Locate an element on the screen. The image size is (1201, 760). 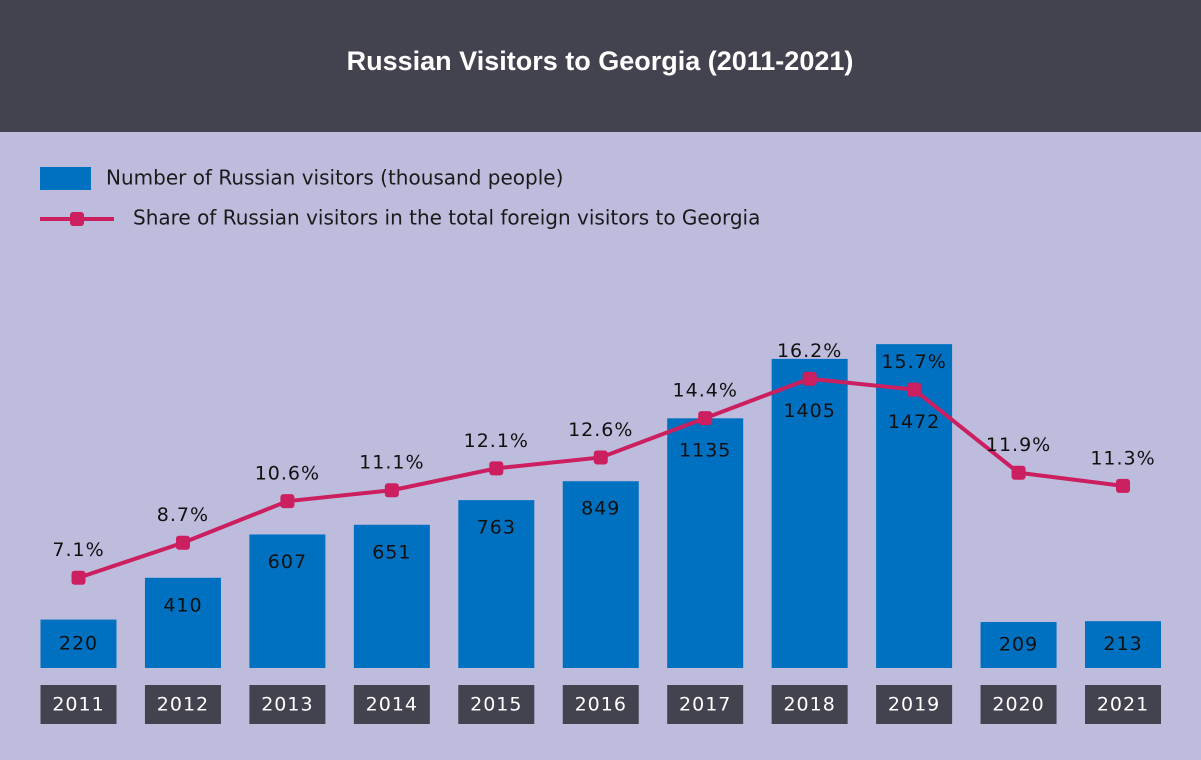
bar-value-label: 213 is located at coordinates (1122, 644).